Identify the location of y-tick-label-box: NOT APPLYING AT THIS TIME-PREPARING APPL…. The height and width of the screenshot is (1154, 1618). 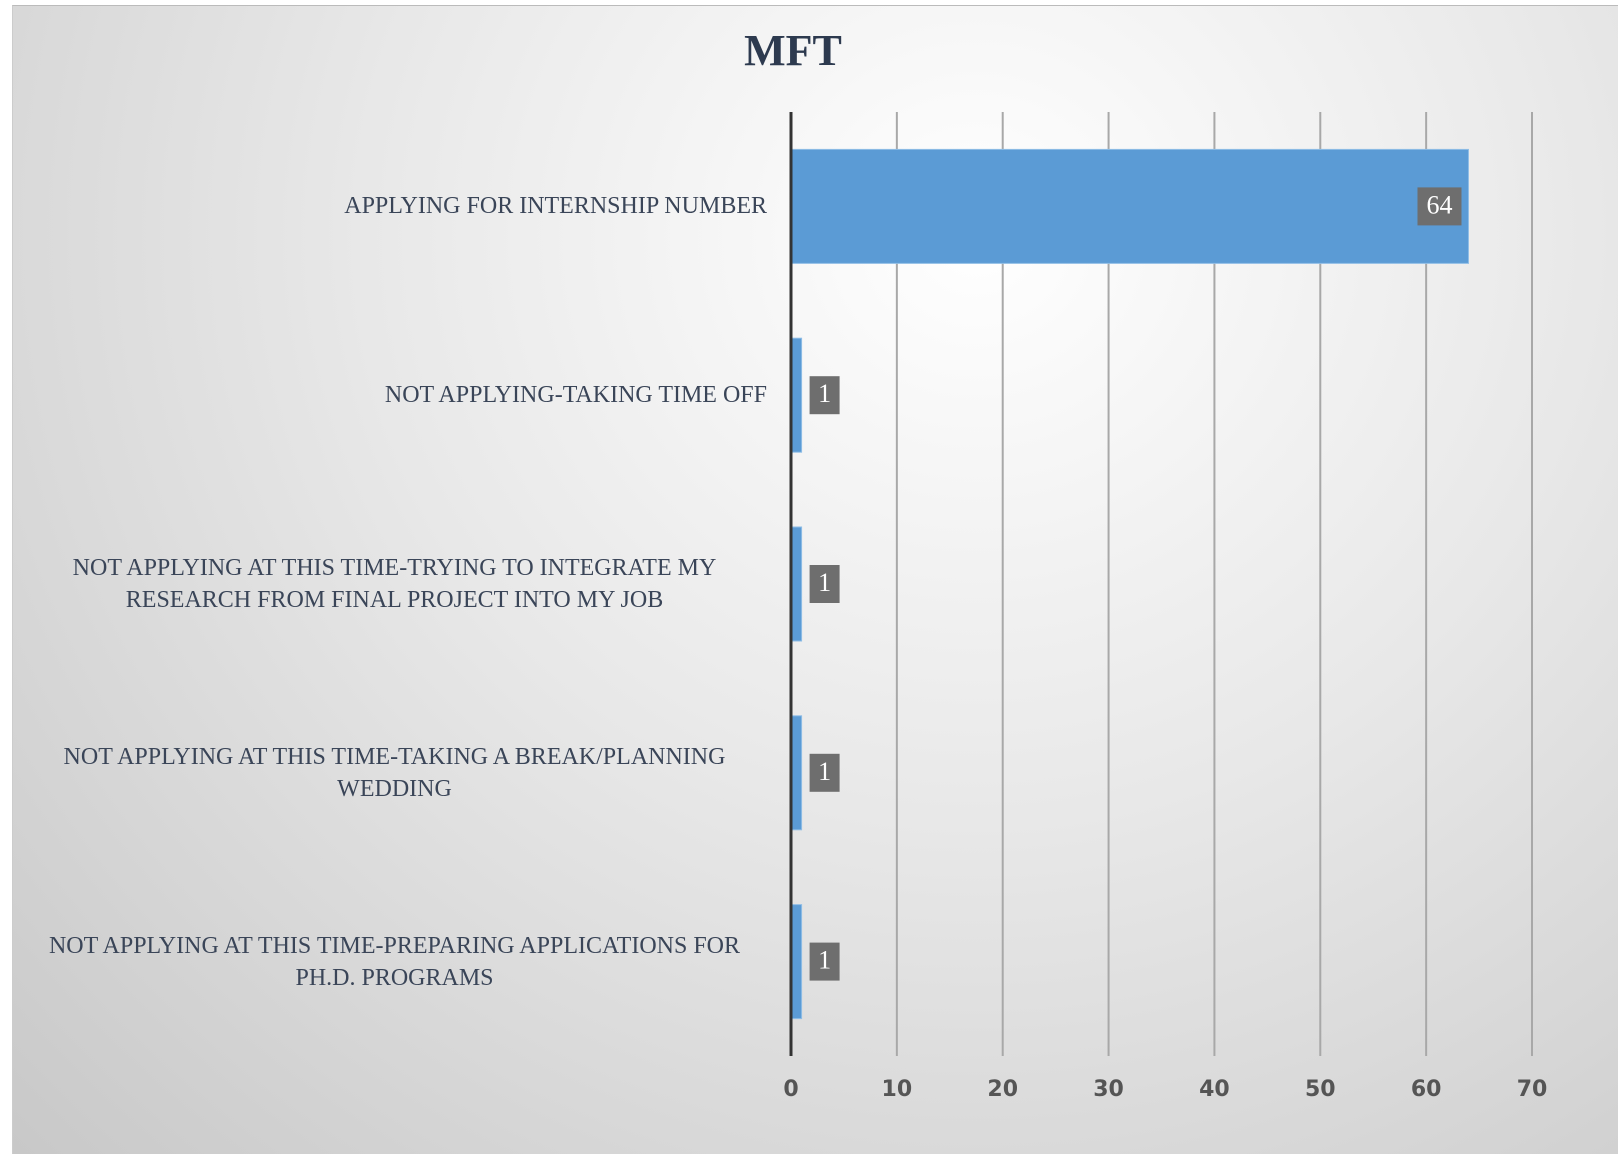
(383, 962).